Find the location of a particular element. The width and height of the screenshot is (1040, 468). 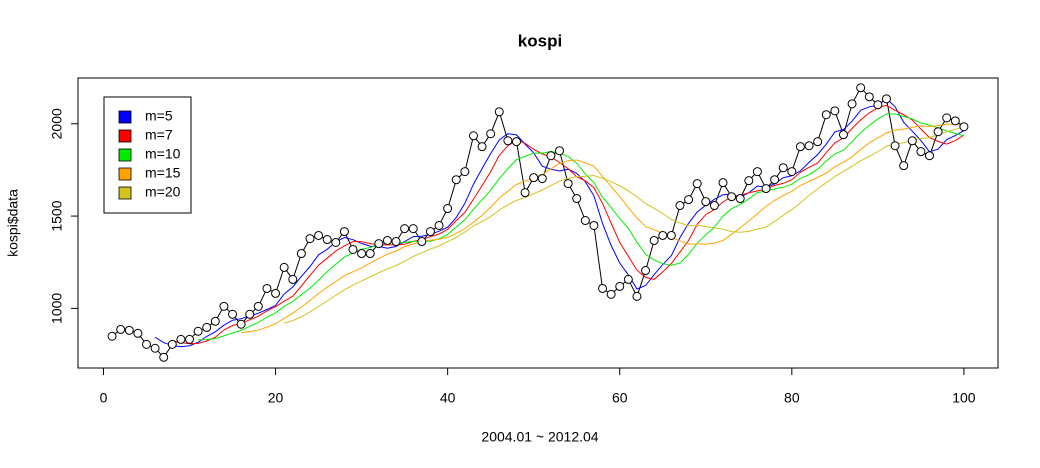

x-tick-label: 60 is located at coordinates (620, 398).